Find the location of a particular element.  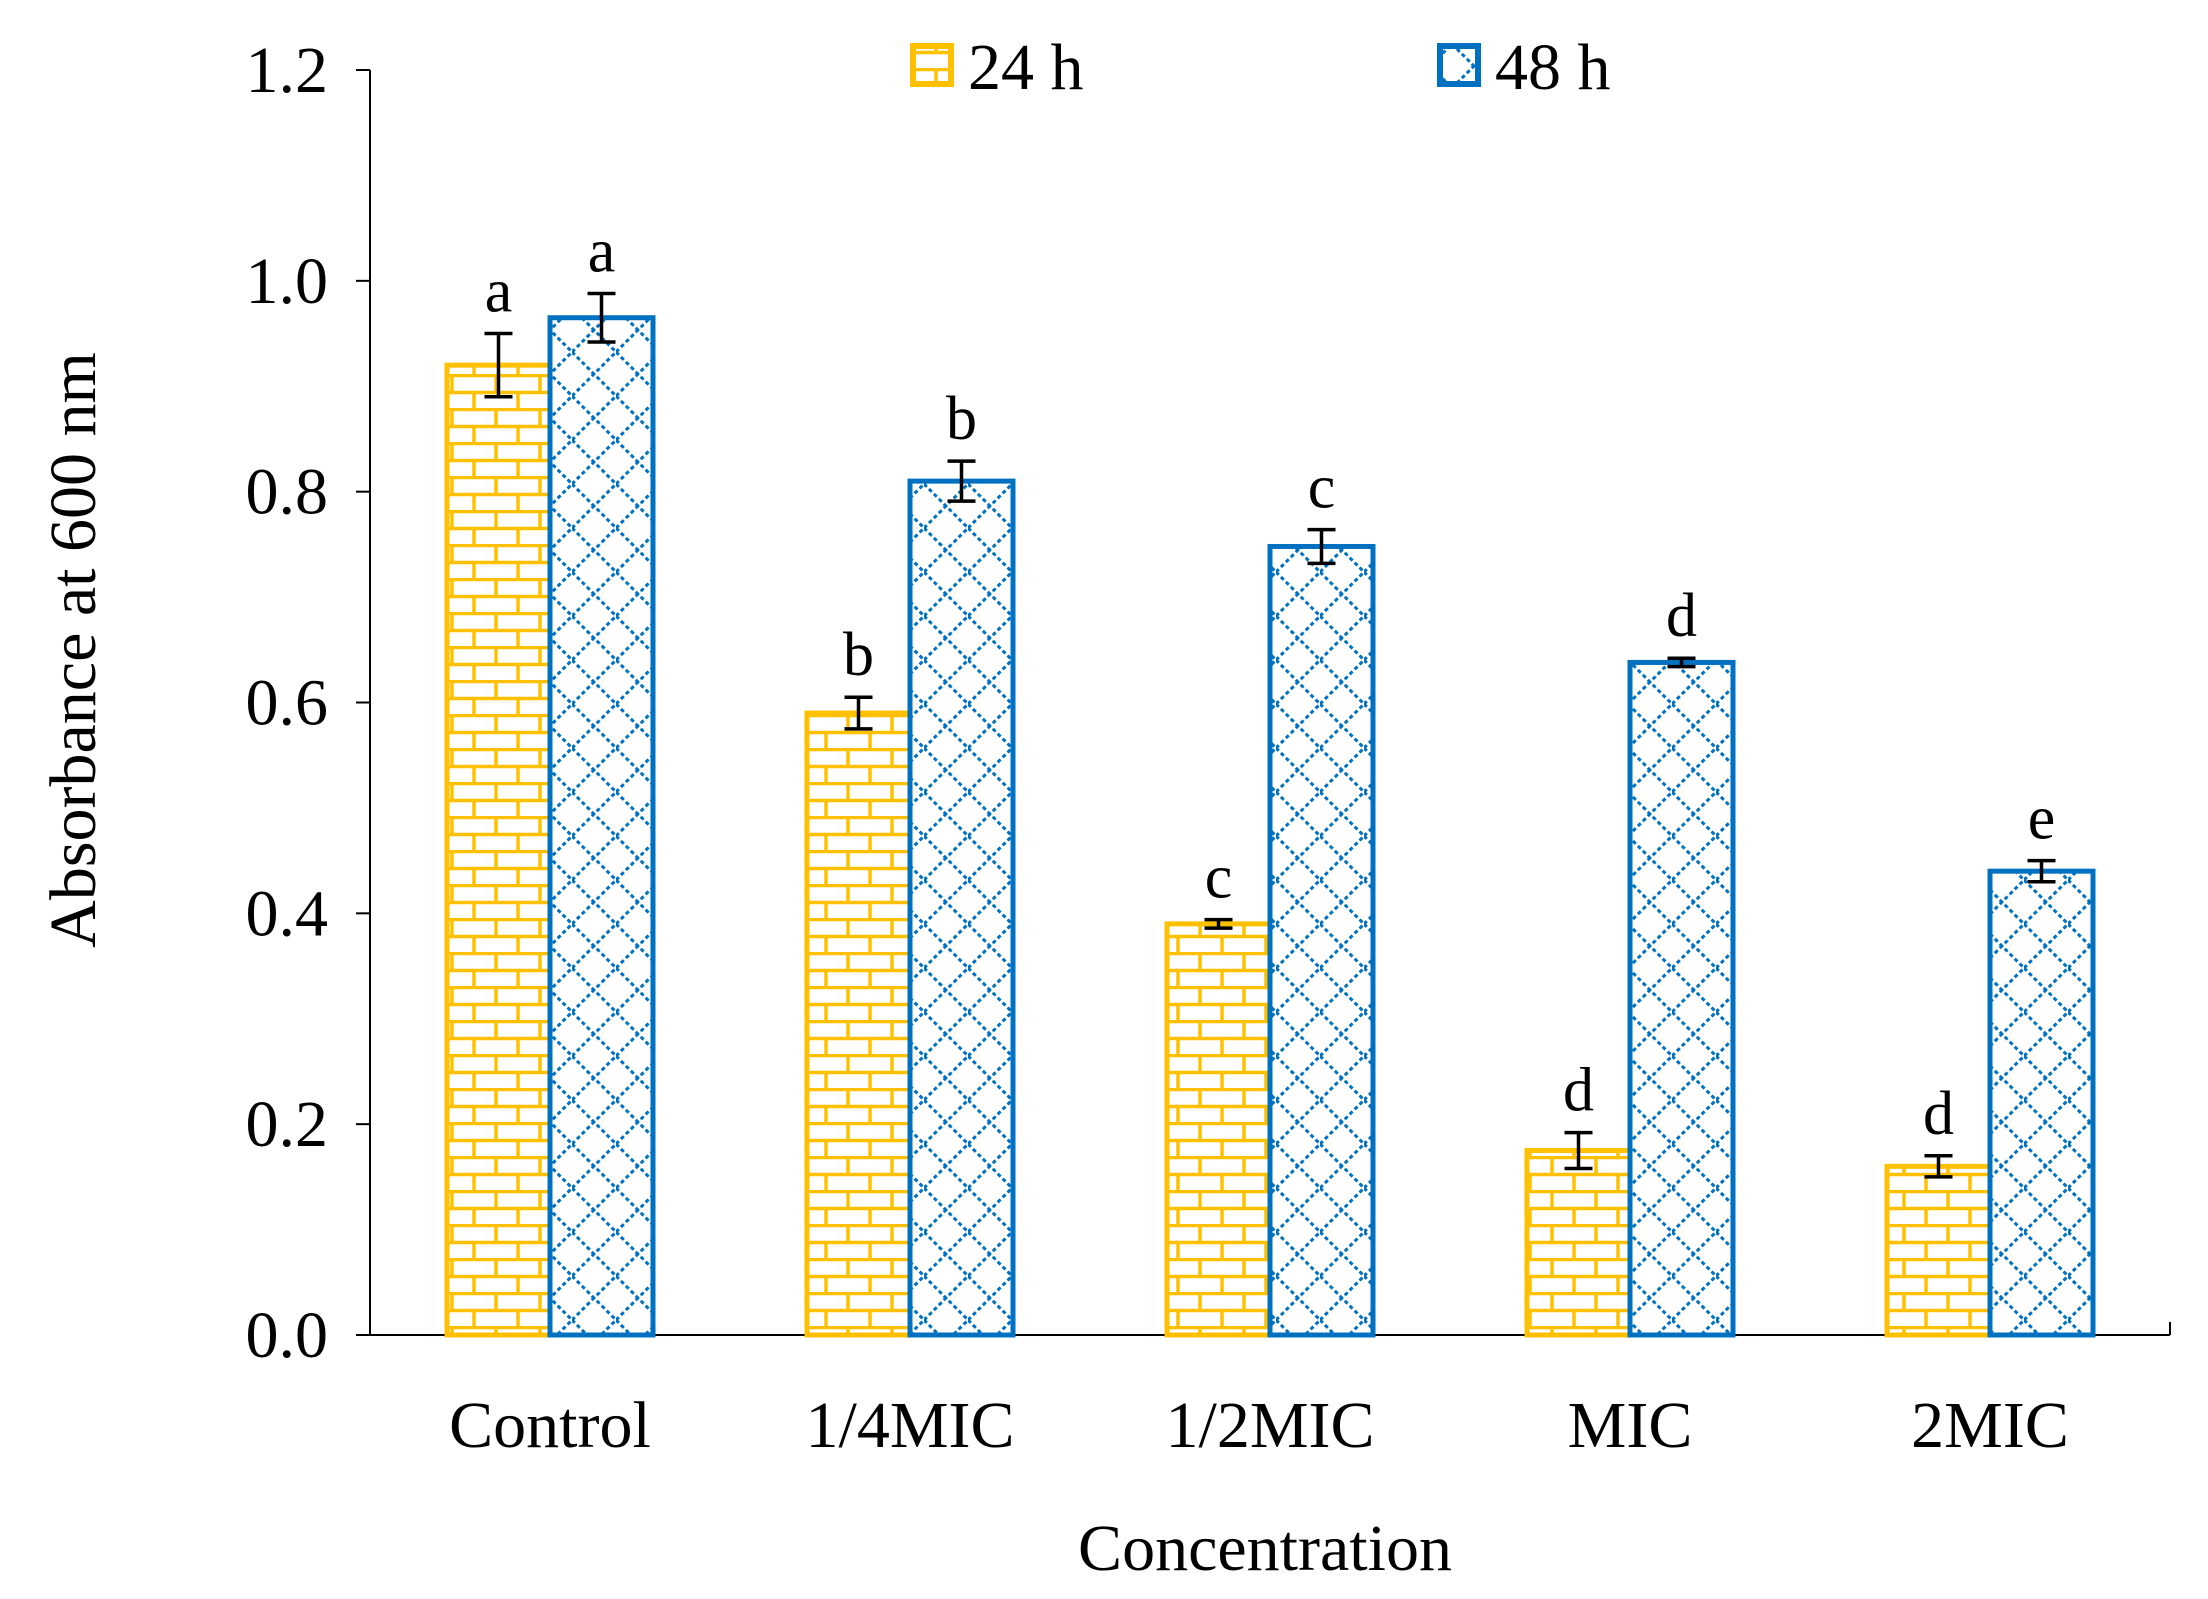

x-tick-label: Control is located at coordinates (550, 1425).